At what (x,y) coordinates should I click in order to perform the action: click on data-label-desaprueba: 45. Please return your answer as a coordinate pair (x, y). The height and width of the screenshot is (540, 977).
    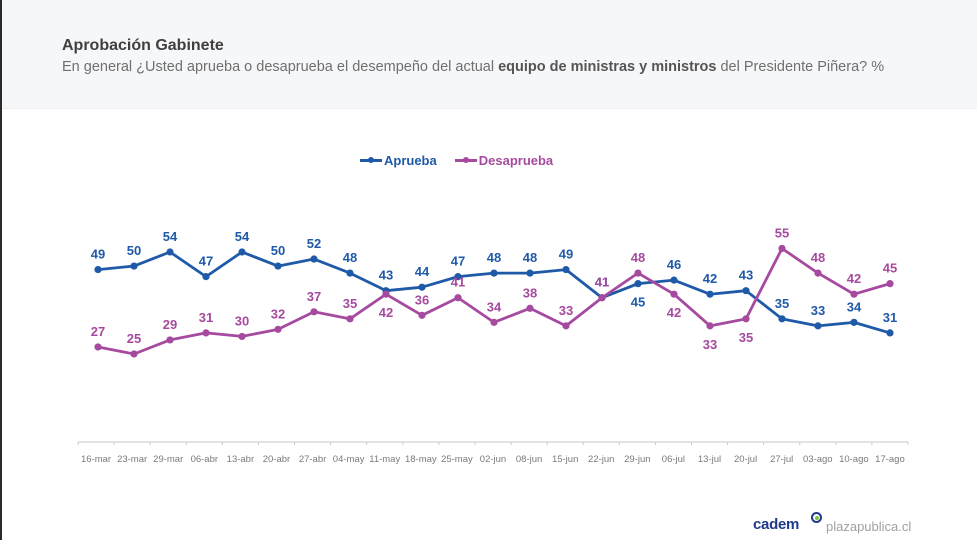
    Looking at the image, I should click on (890, 268).